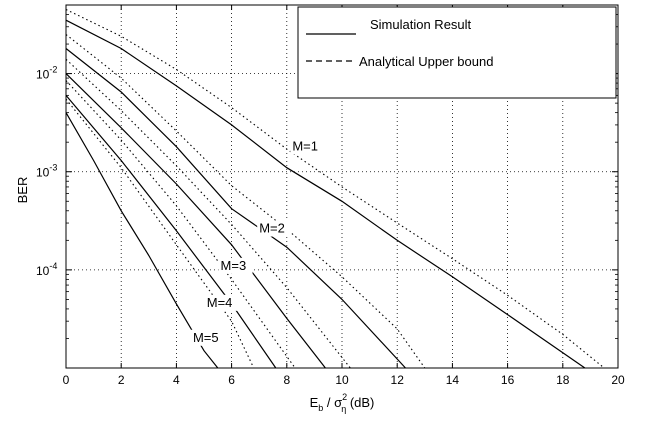 The width and height of the screenshot is (654, 422). Describe the element at coordinates (314, 402) in the screenshot. I see `x-axis-label-base: E` at that location.